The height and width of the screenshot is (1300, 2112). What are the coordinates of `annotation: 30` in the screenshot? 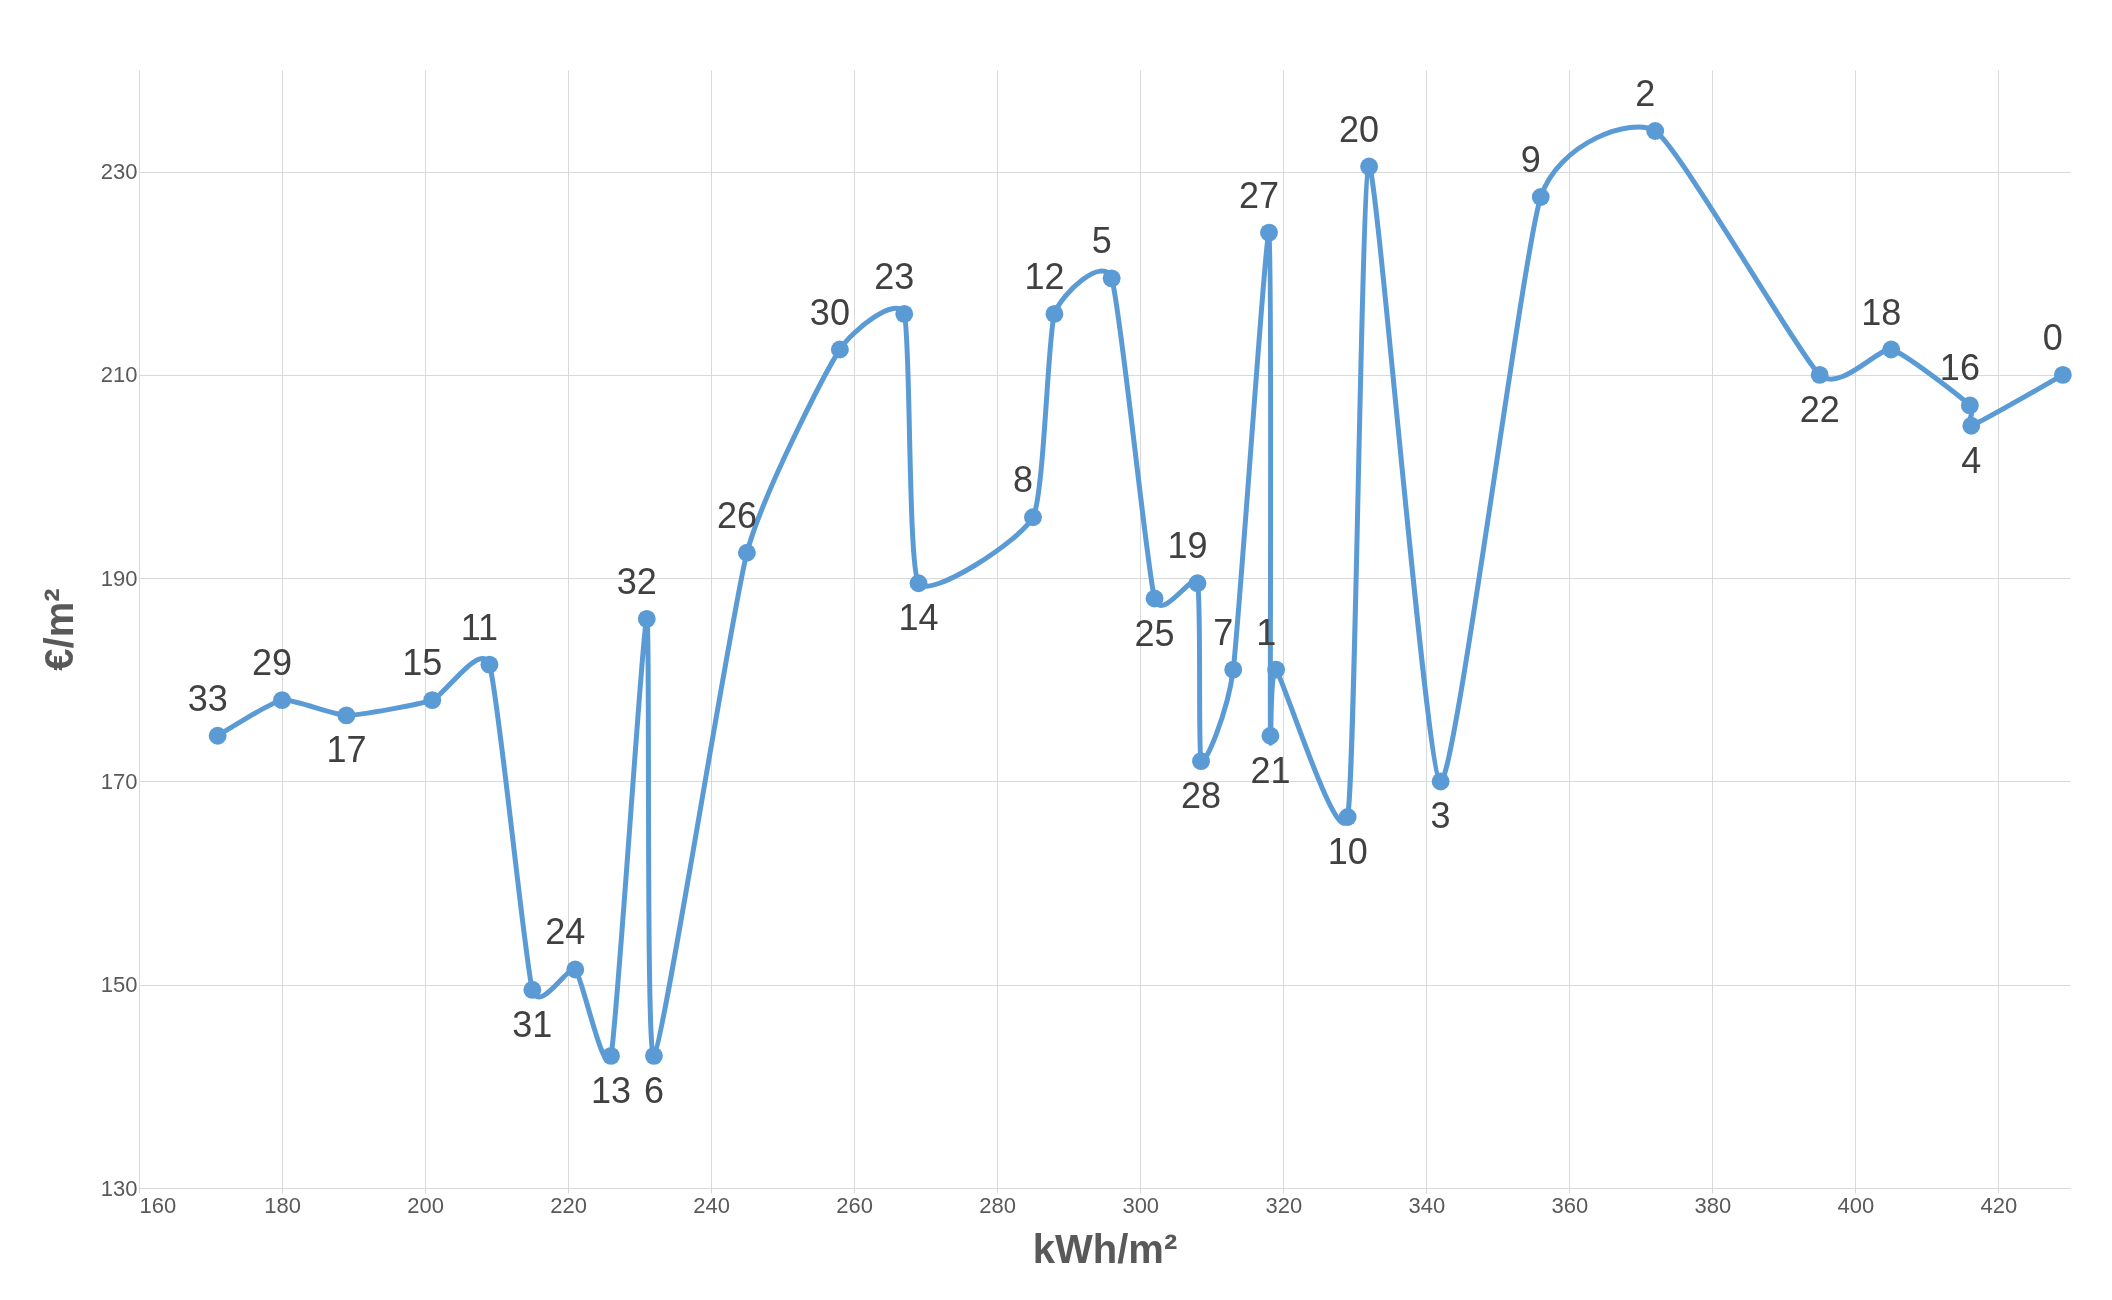 It's located at (829, 312).